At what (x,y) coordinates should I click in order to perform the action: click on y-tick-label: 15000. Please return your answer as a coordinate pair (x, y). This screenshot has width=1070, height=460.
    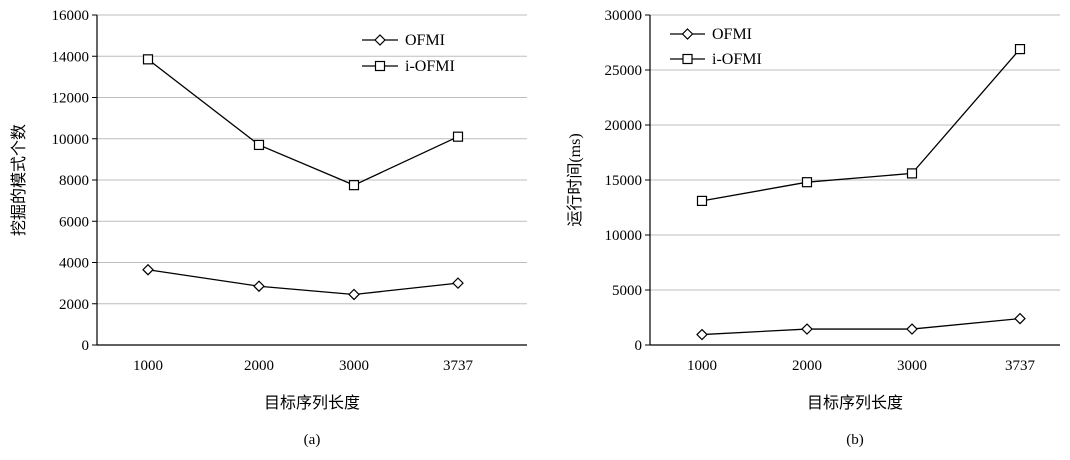
    Looking at the image, I should click on (624, 181).